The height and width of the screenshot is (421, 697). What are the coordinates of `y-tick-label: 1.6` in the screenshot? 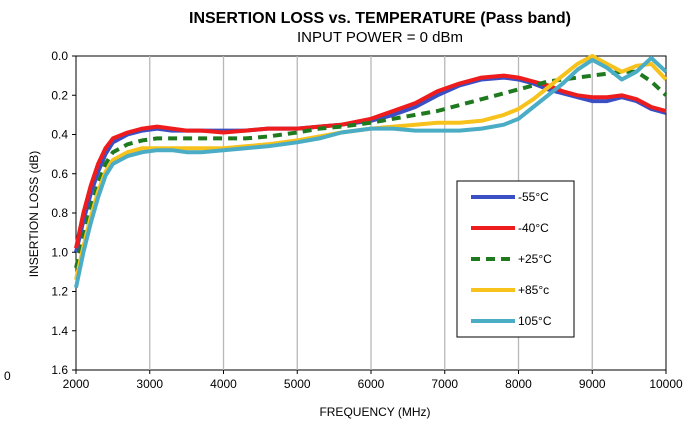 It's located at (59, 370).